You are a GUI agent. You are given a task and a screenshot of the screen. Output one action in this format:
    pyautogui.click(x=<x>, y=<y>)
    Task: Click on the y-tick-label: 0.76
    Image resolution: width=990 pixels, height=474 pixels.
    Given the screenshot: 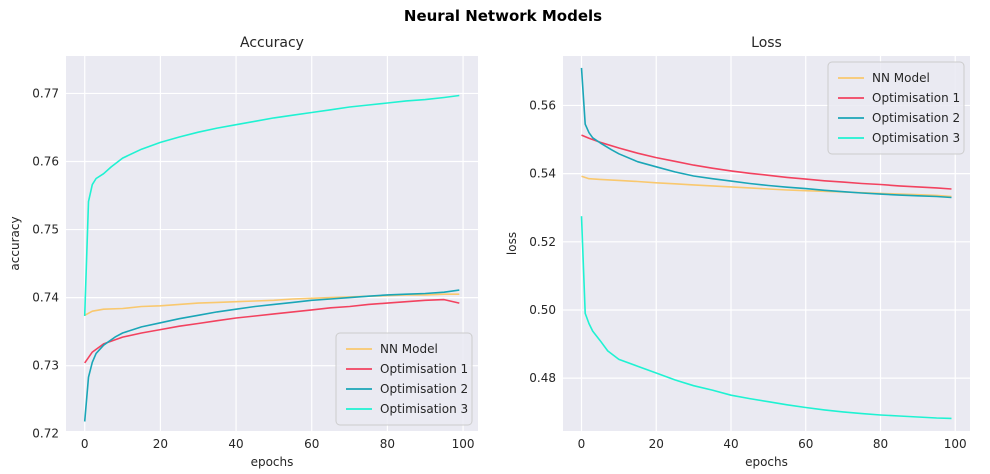 What is the action you would take?
    pyautogui.click(x=45, y=161)
    